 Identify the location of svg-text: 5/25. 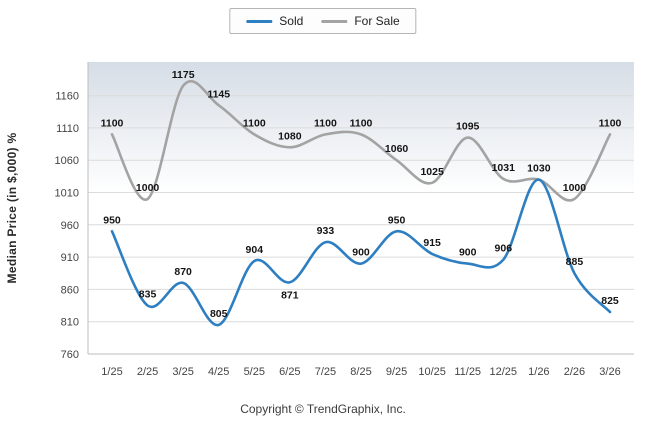
(254, 372).